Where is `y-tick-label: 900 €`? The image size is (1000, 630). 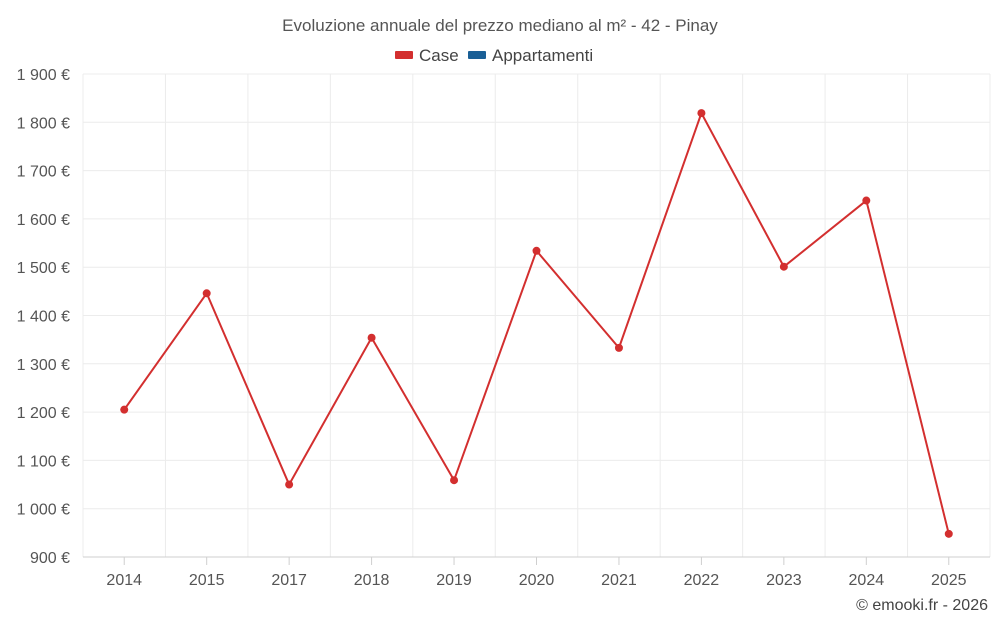
y-tick-label: 900 € is located at coordinates (50, 558).